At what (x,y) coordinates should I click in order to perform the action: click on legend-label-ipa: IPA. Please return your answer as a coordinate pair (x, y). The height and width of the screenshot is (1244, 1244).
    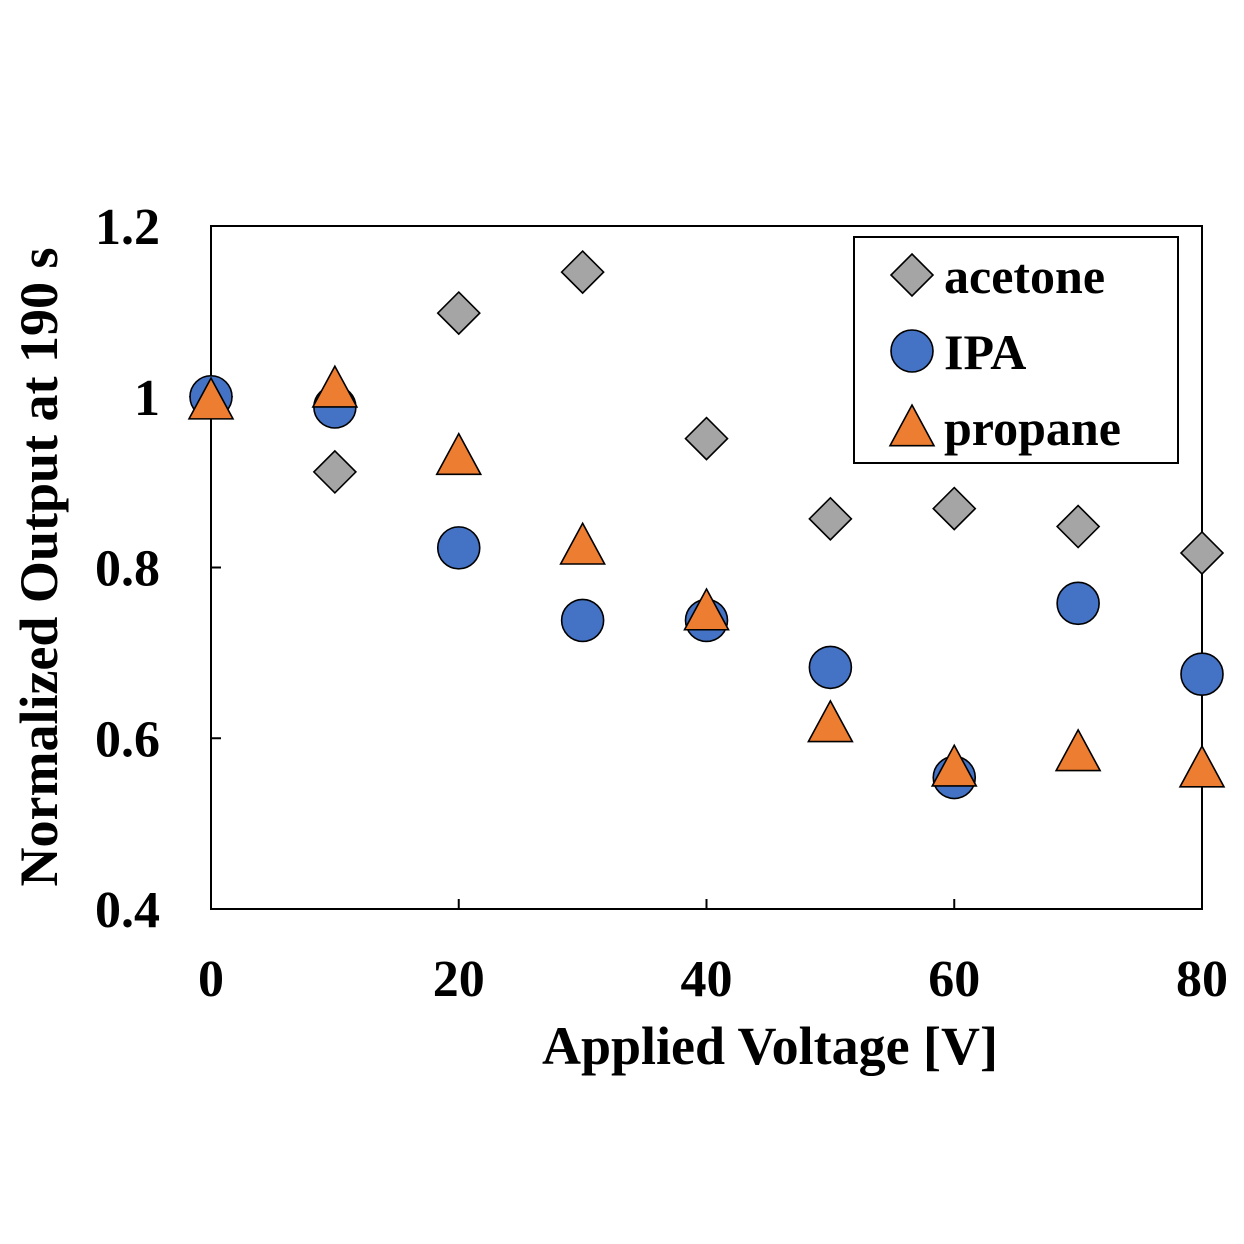
    Looking at the image, I should click on (985, 352).